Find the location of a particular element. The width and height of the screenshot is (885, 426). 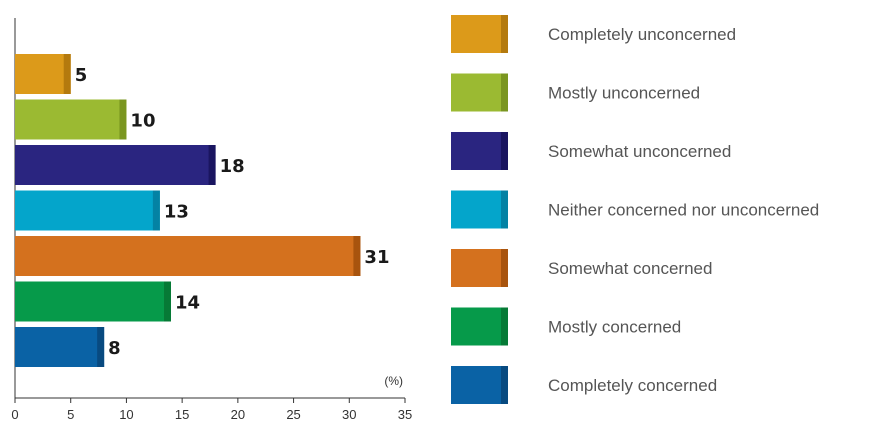

legend-item: Completely concerned is located at coordinates (584, 385).